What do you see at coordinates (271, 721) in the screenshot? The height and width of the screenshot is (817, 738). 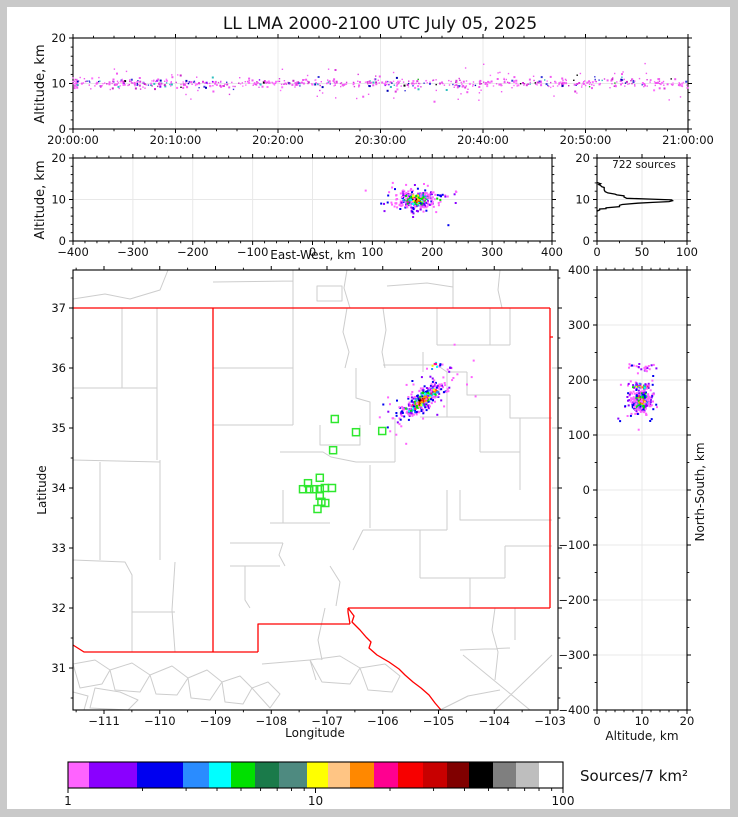 I see `svg-text: −108` at bounding box center [271, 721].